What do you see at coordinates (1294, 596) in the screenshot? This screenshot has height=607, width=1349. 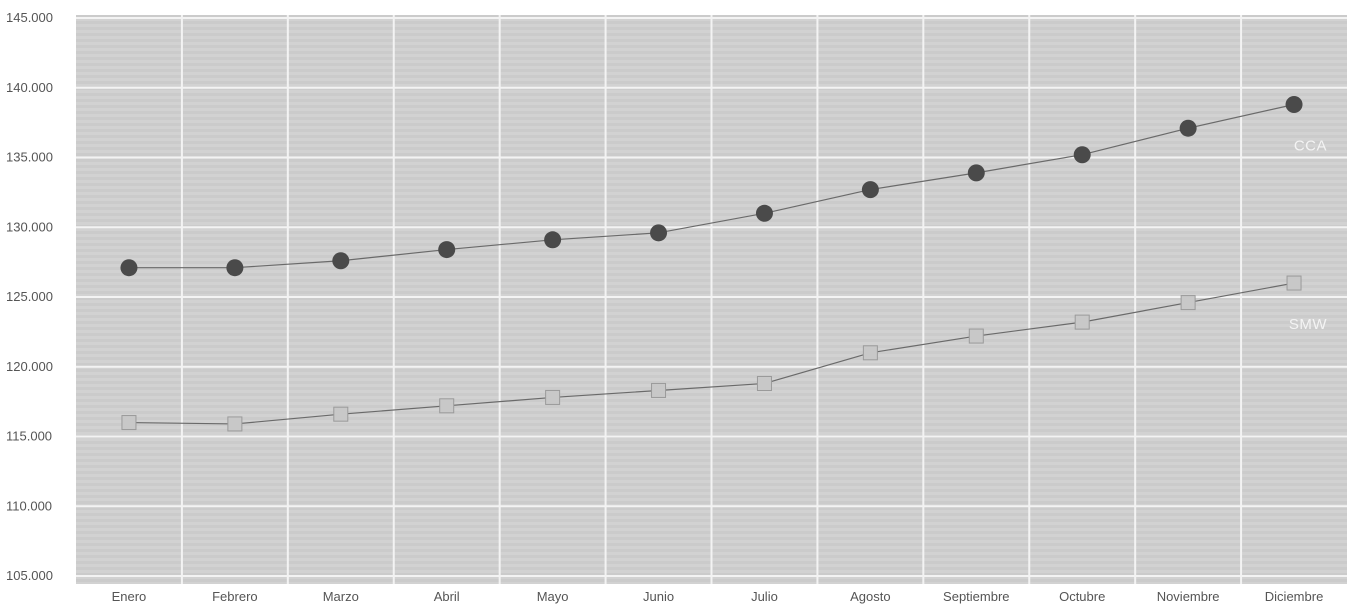 I see `x-tick-label: Diciembre` at bounding box center [1294, 596].